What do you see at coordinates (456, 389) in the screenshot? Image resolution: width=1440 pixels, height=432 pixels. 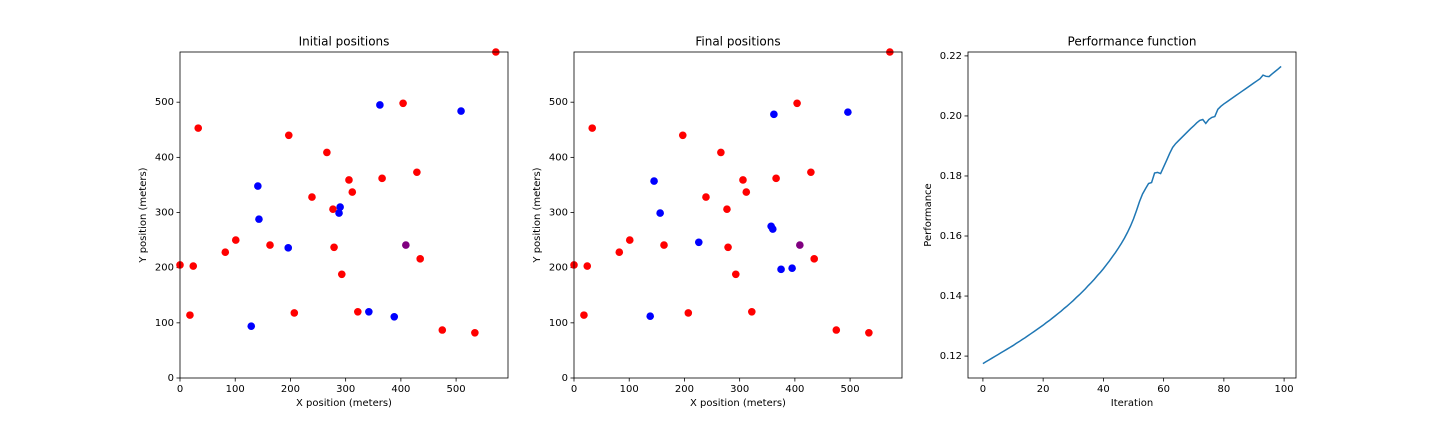 I see `x-tick-label: 500` at bounding box center [456, 389].